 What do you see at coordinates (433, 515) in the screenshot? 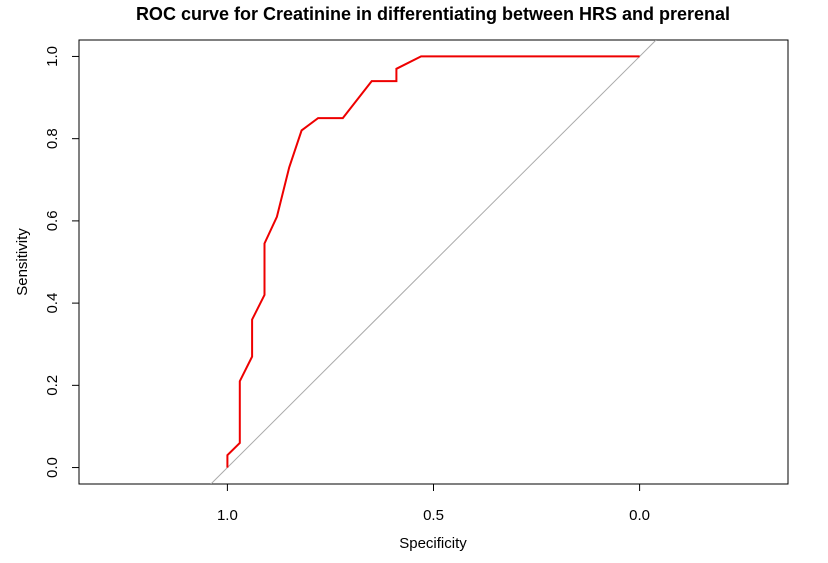
I see `x-tick-label: 0.5` at bounding box center [433, 515].